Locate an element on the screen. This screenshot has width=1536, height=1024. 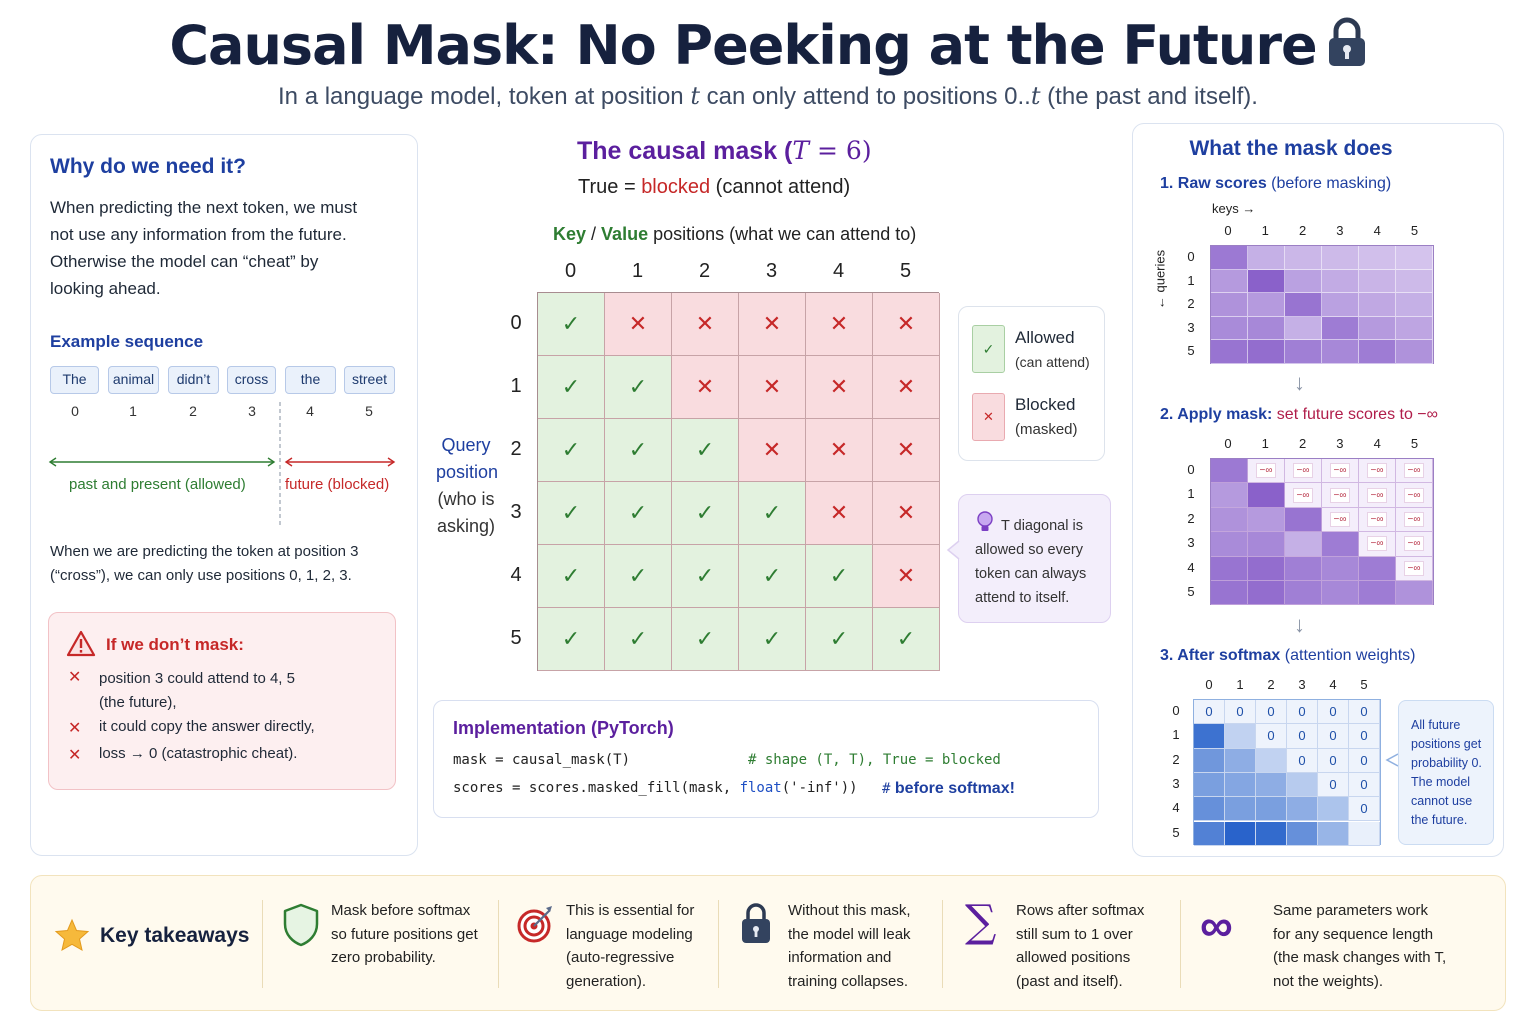
warning-item: it could copy the answer directly, is located at coordinates (207, 726).